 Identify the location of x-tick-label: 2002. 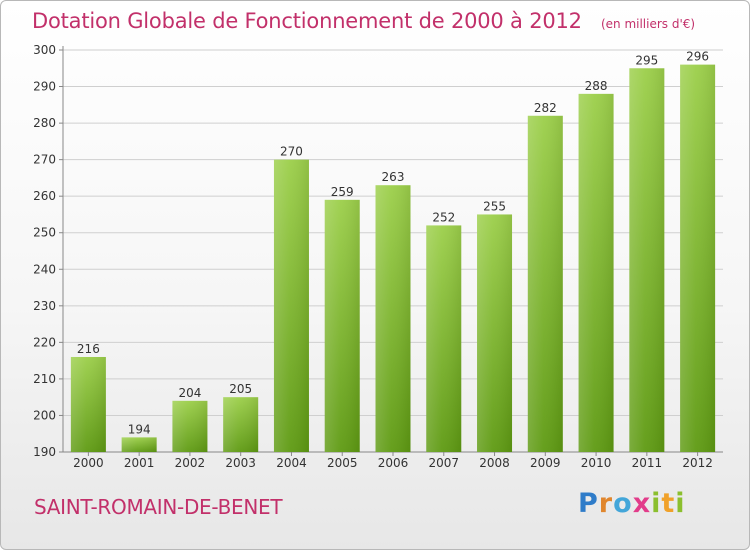
(190, 463).